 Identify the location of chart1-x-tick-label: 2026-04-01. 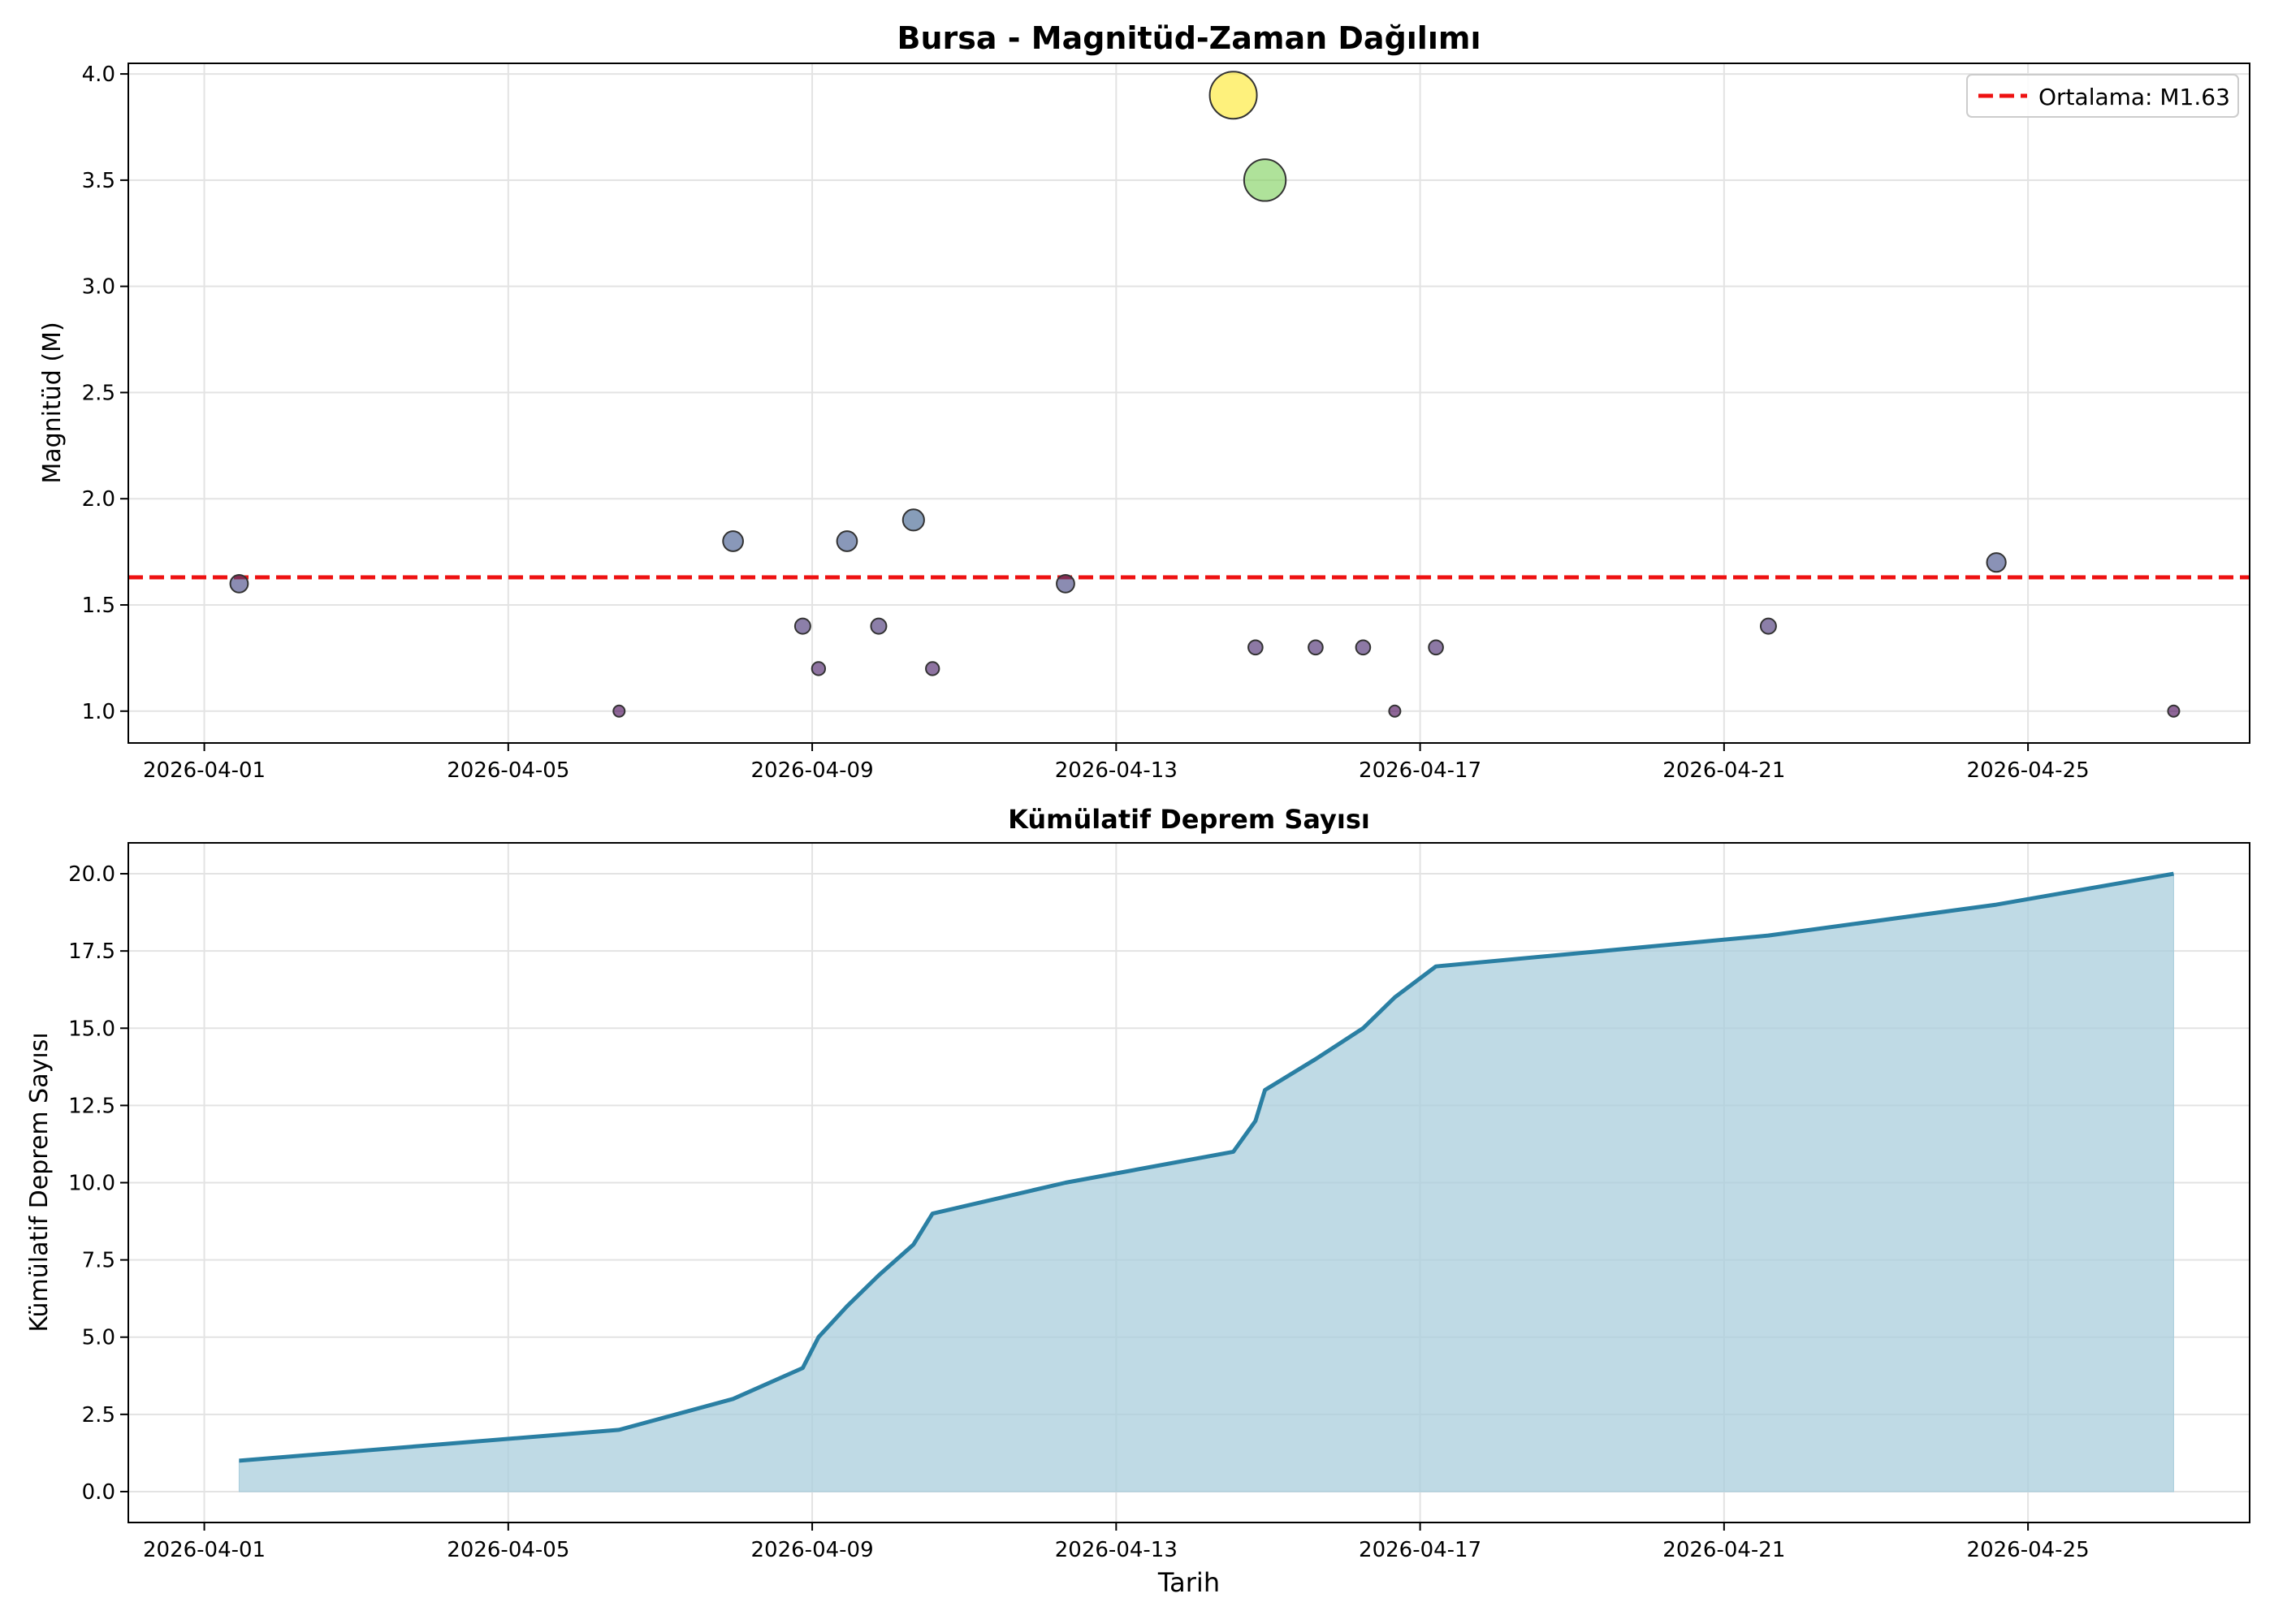
(204, 771).